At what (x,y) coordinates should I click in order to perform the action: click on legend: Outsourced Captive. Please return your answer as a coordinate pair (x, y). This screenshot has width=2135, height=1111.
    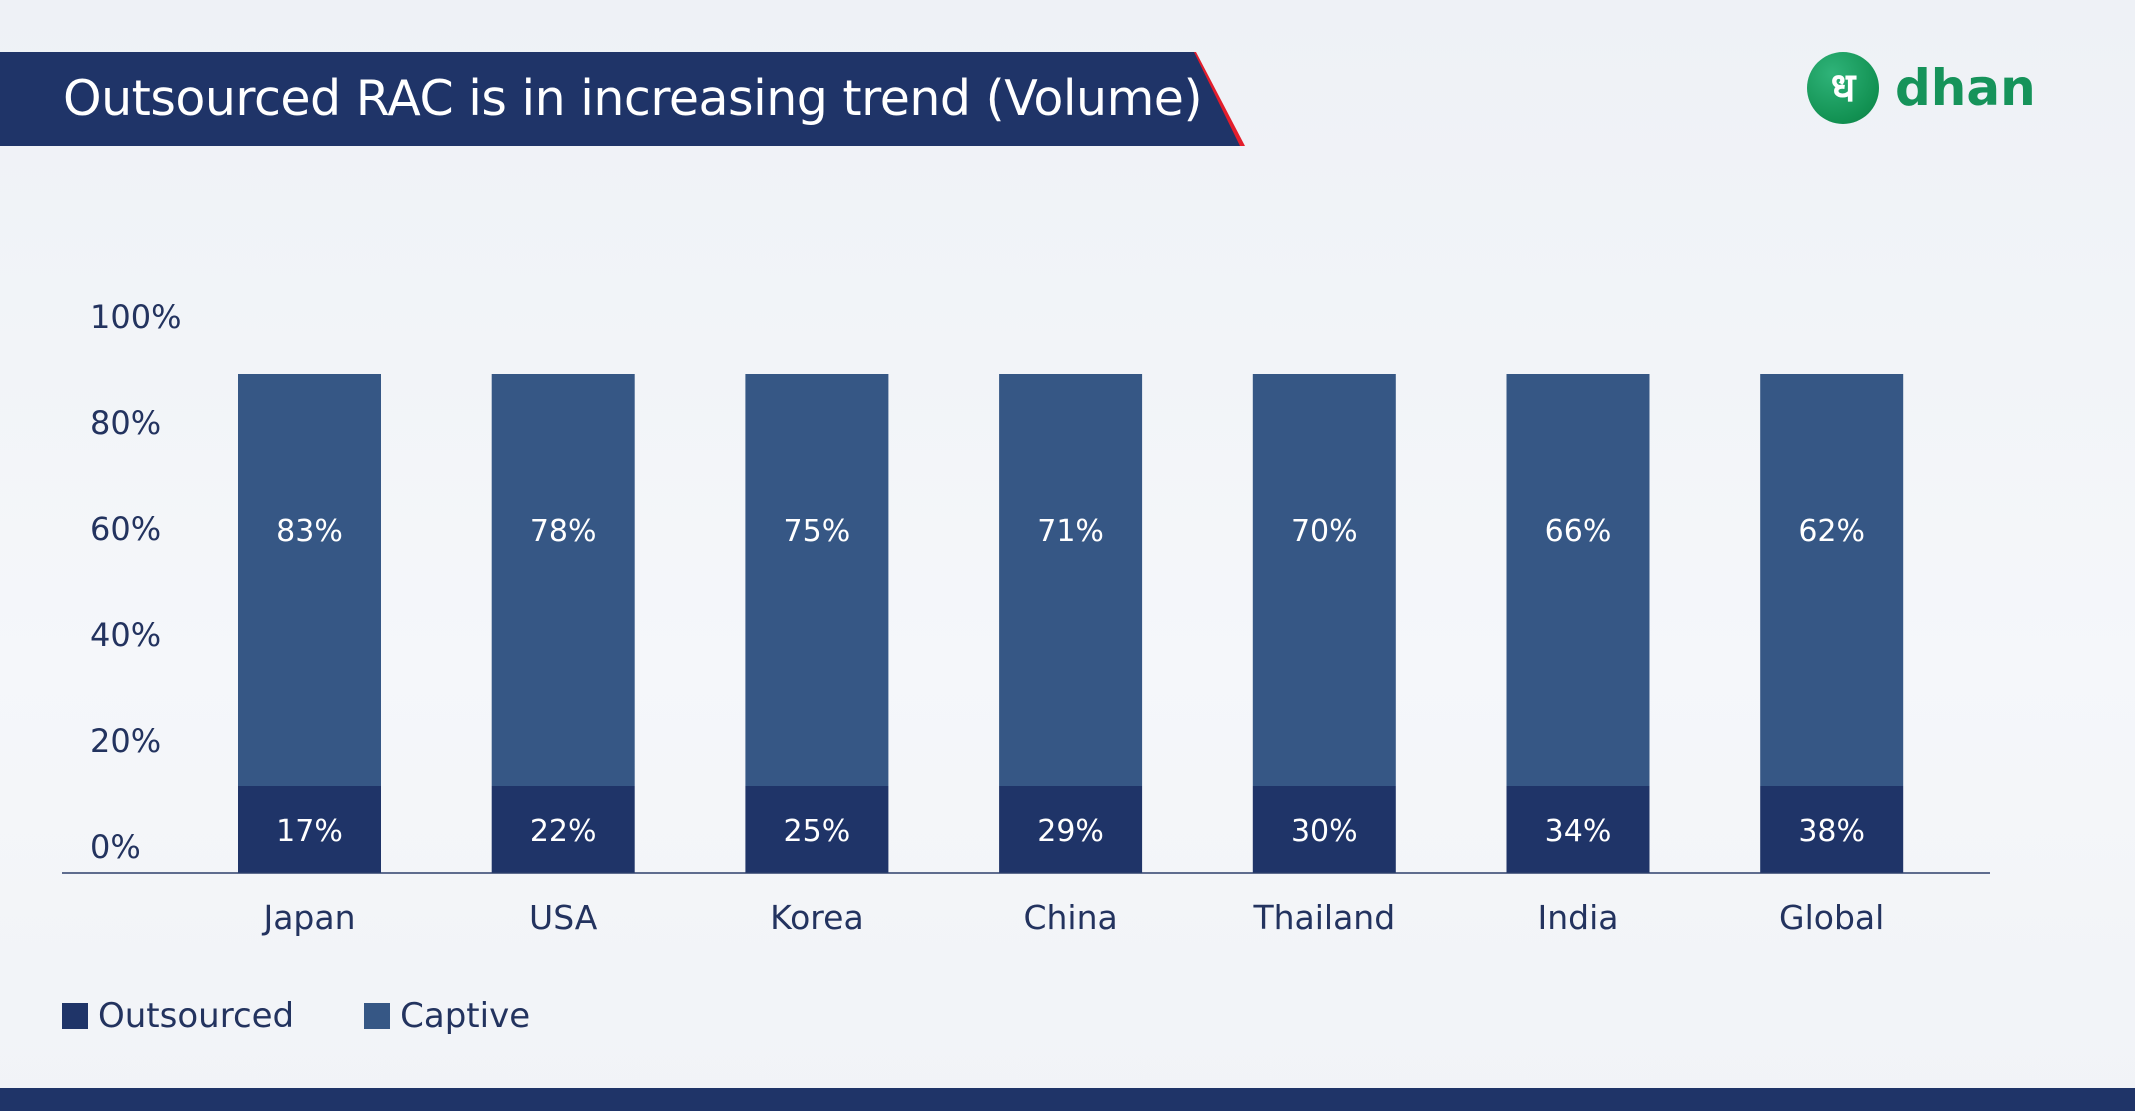
    Looking at the image, I should click on (331, 1016).